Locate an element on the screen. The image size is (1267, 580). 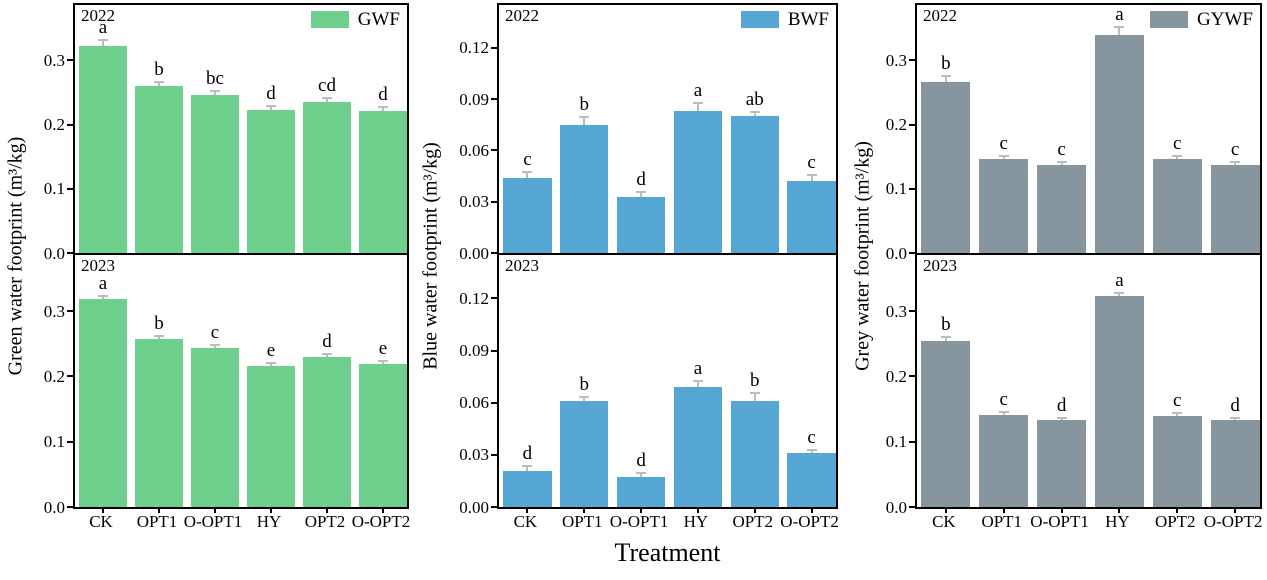
x-tick-label-O-OPT2: O-OPT2 is located at coordinates (381, 521).